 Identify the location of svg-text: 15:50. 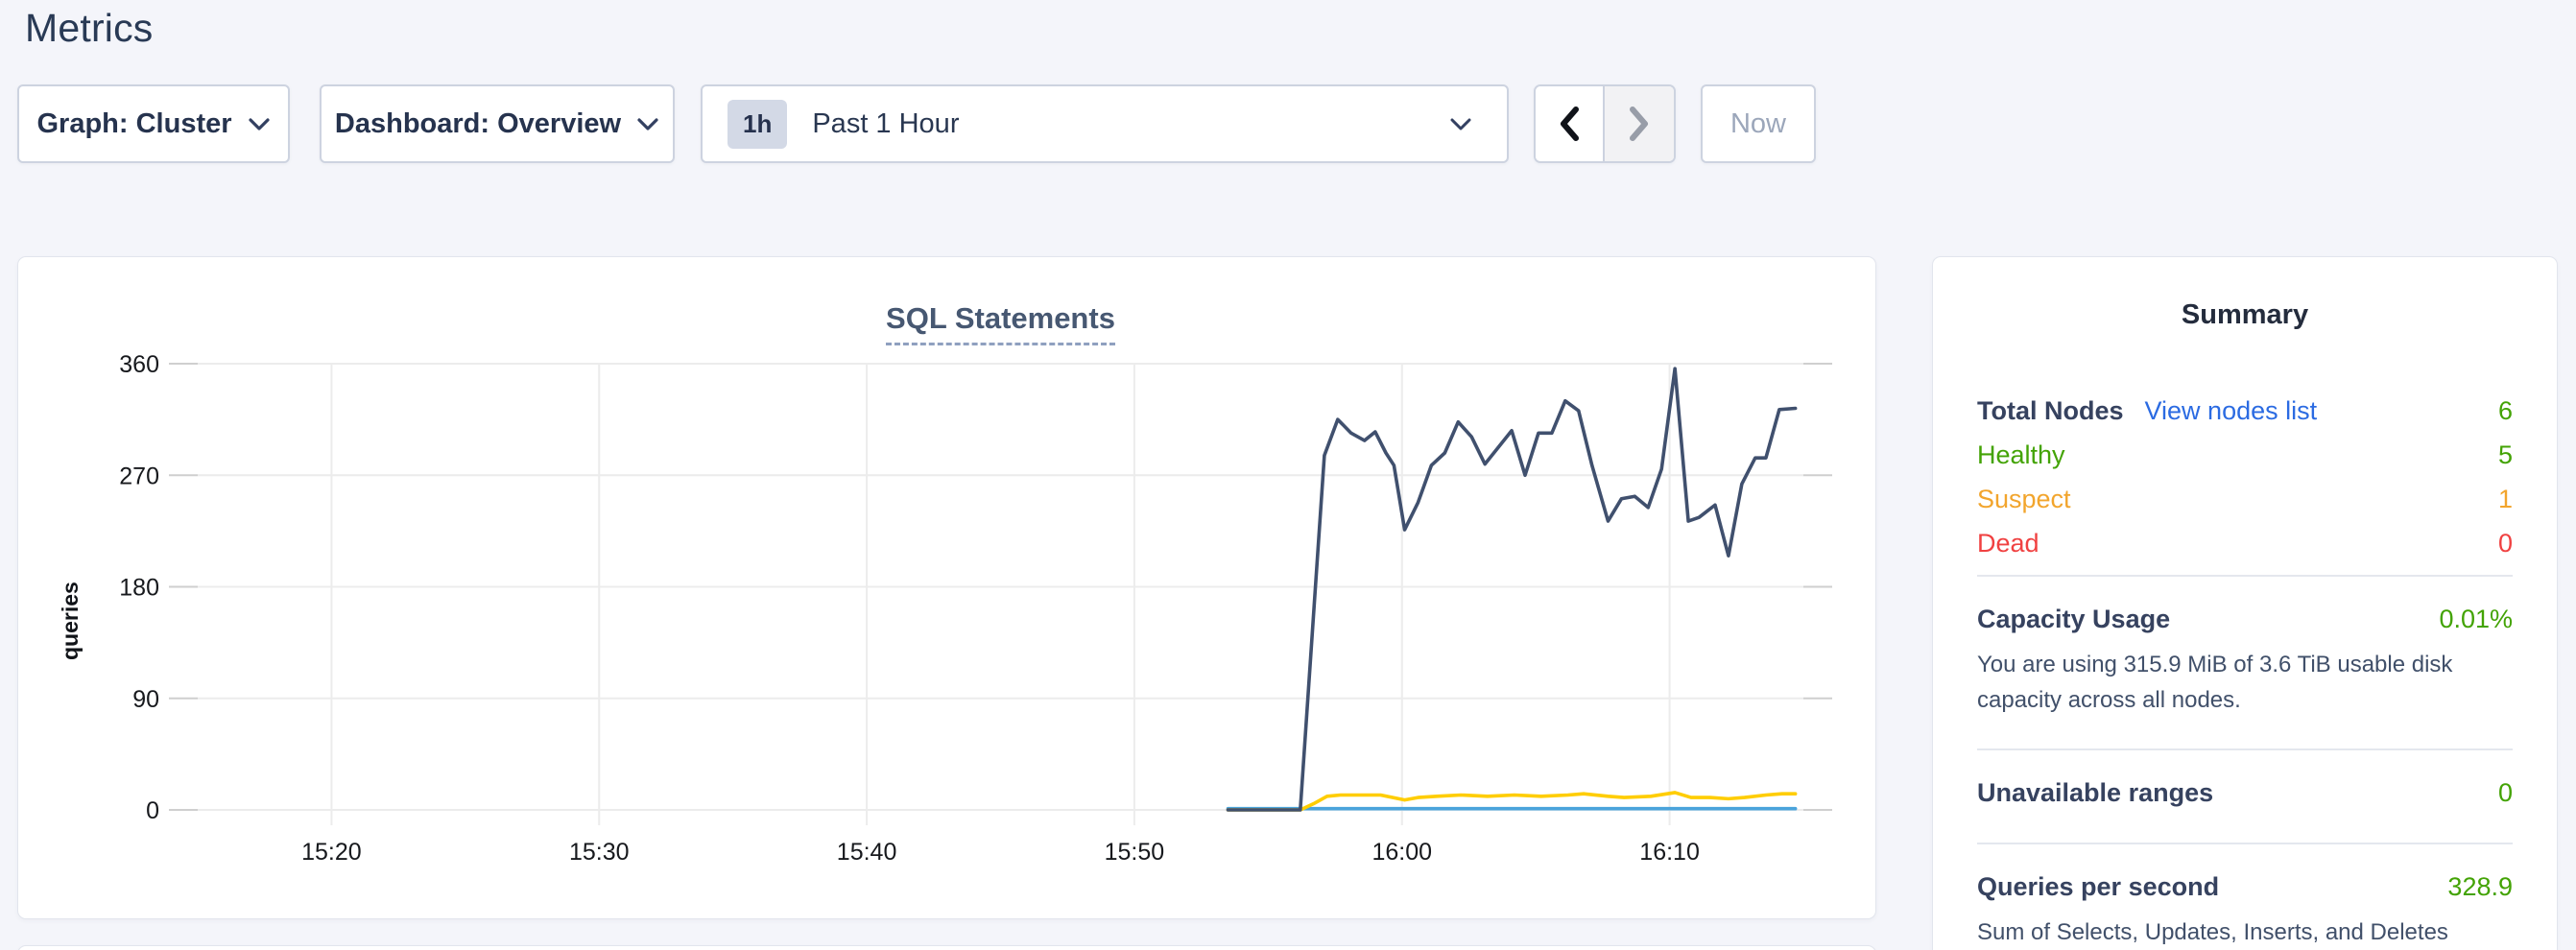
(1135, 852).